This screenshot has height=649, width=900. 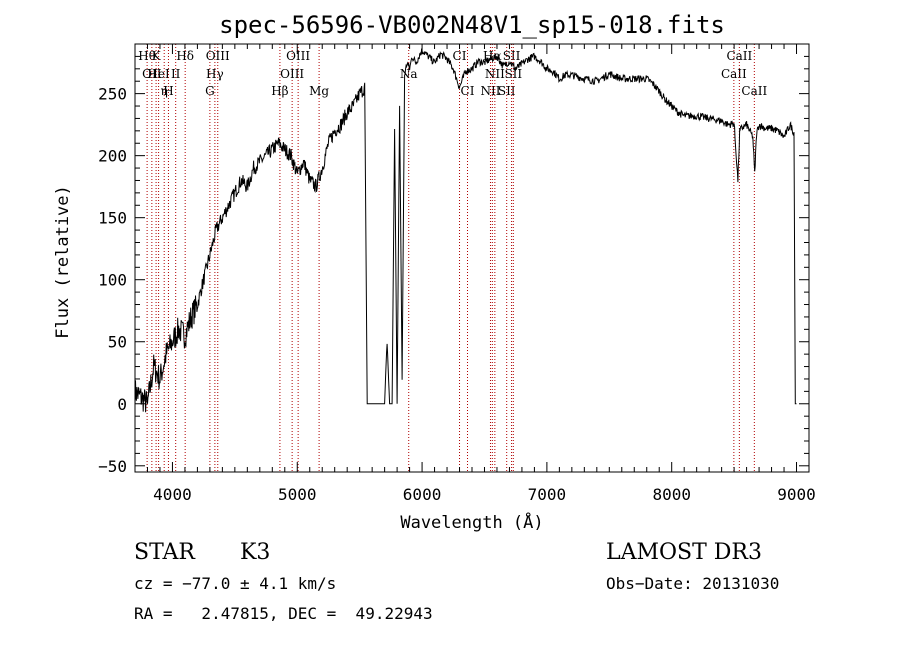 I want to click on chart-title: spec-56596-VB002N48V1_sp15-018.fits, so click(x=472, y=25).